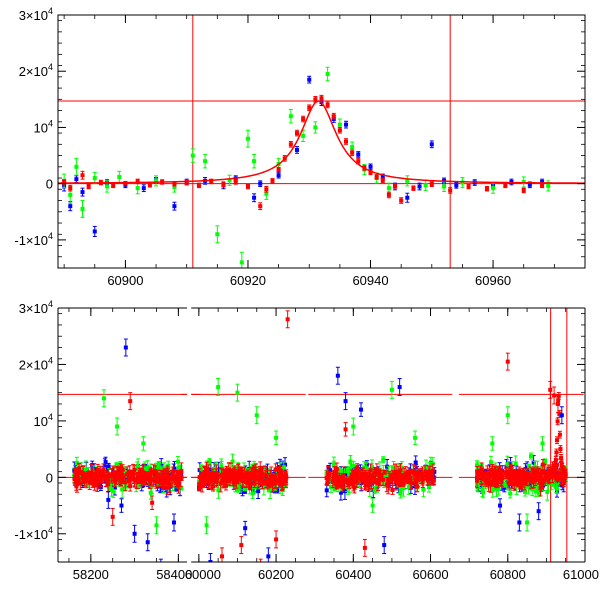  What do you see at coordinates (125, 280) in the screenshot?
I see `top-x-tick-label: 60900` at bounding box center [125, 280].